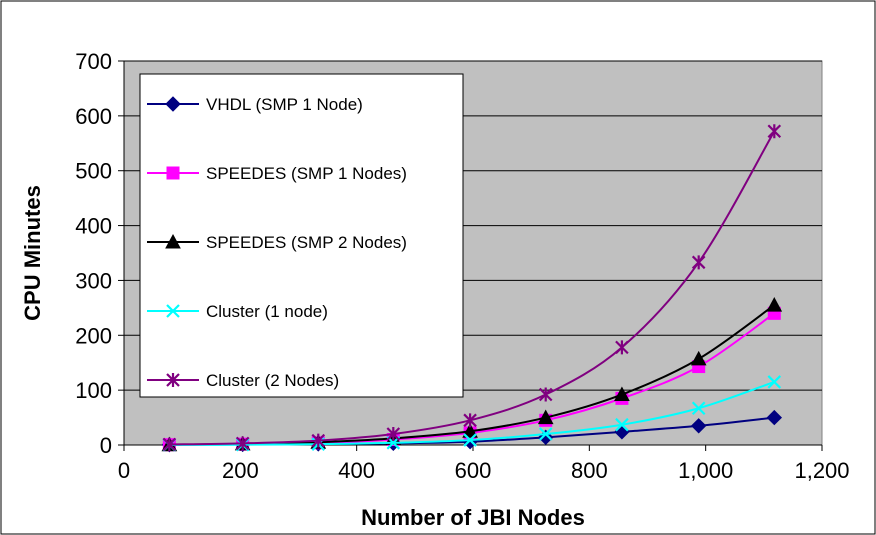  I want to click on y-tick-label: 100, so click(93, 390).